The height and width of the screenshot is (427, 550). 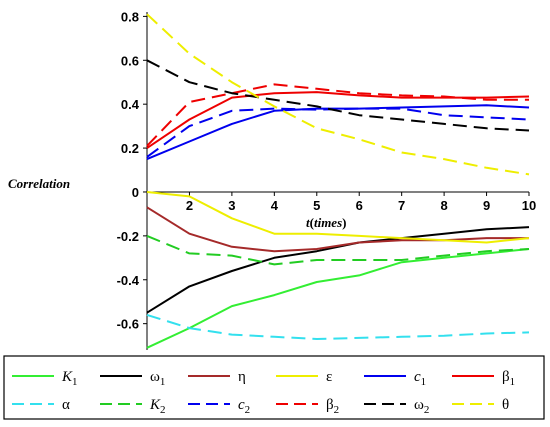 What do you see at coordinates (505, 405) in the screenshot?
I see `legend-label-12: θ` at bounding box center [505, 405].